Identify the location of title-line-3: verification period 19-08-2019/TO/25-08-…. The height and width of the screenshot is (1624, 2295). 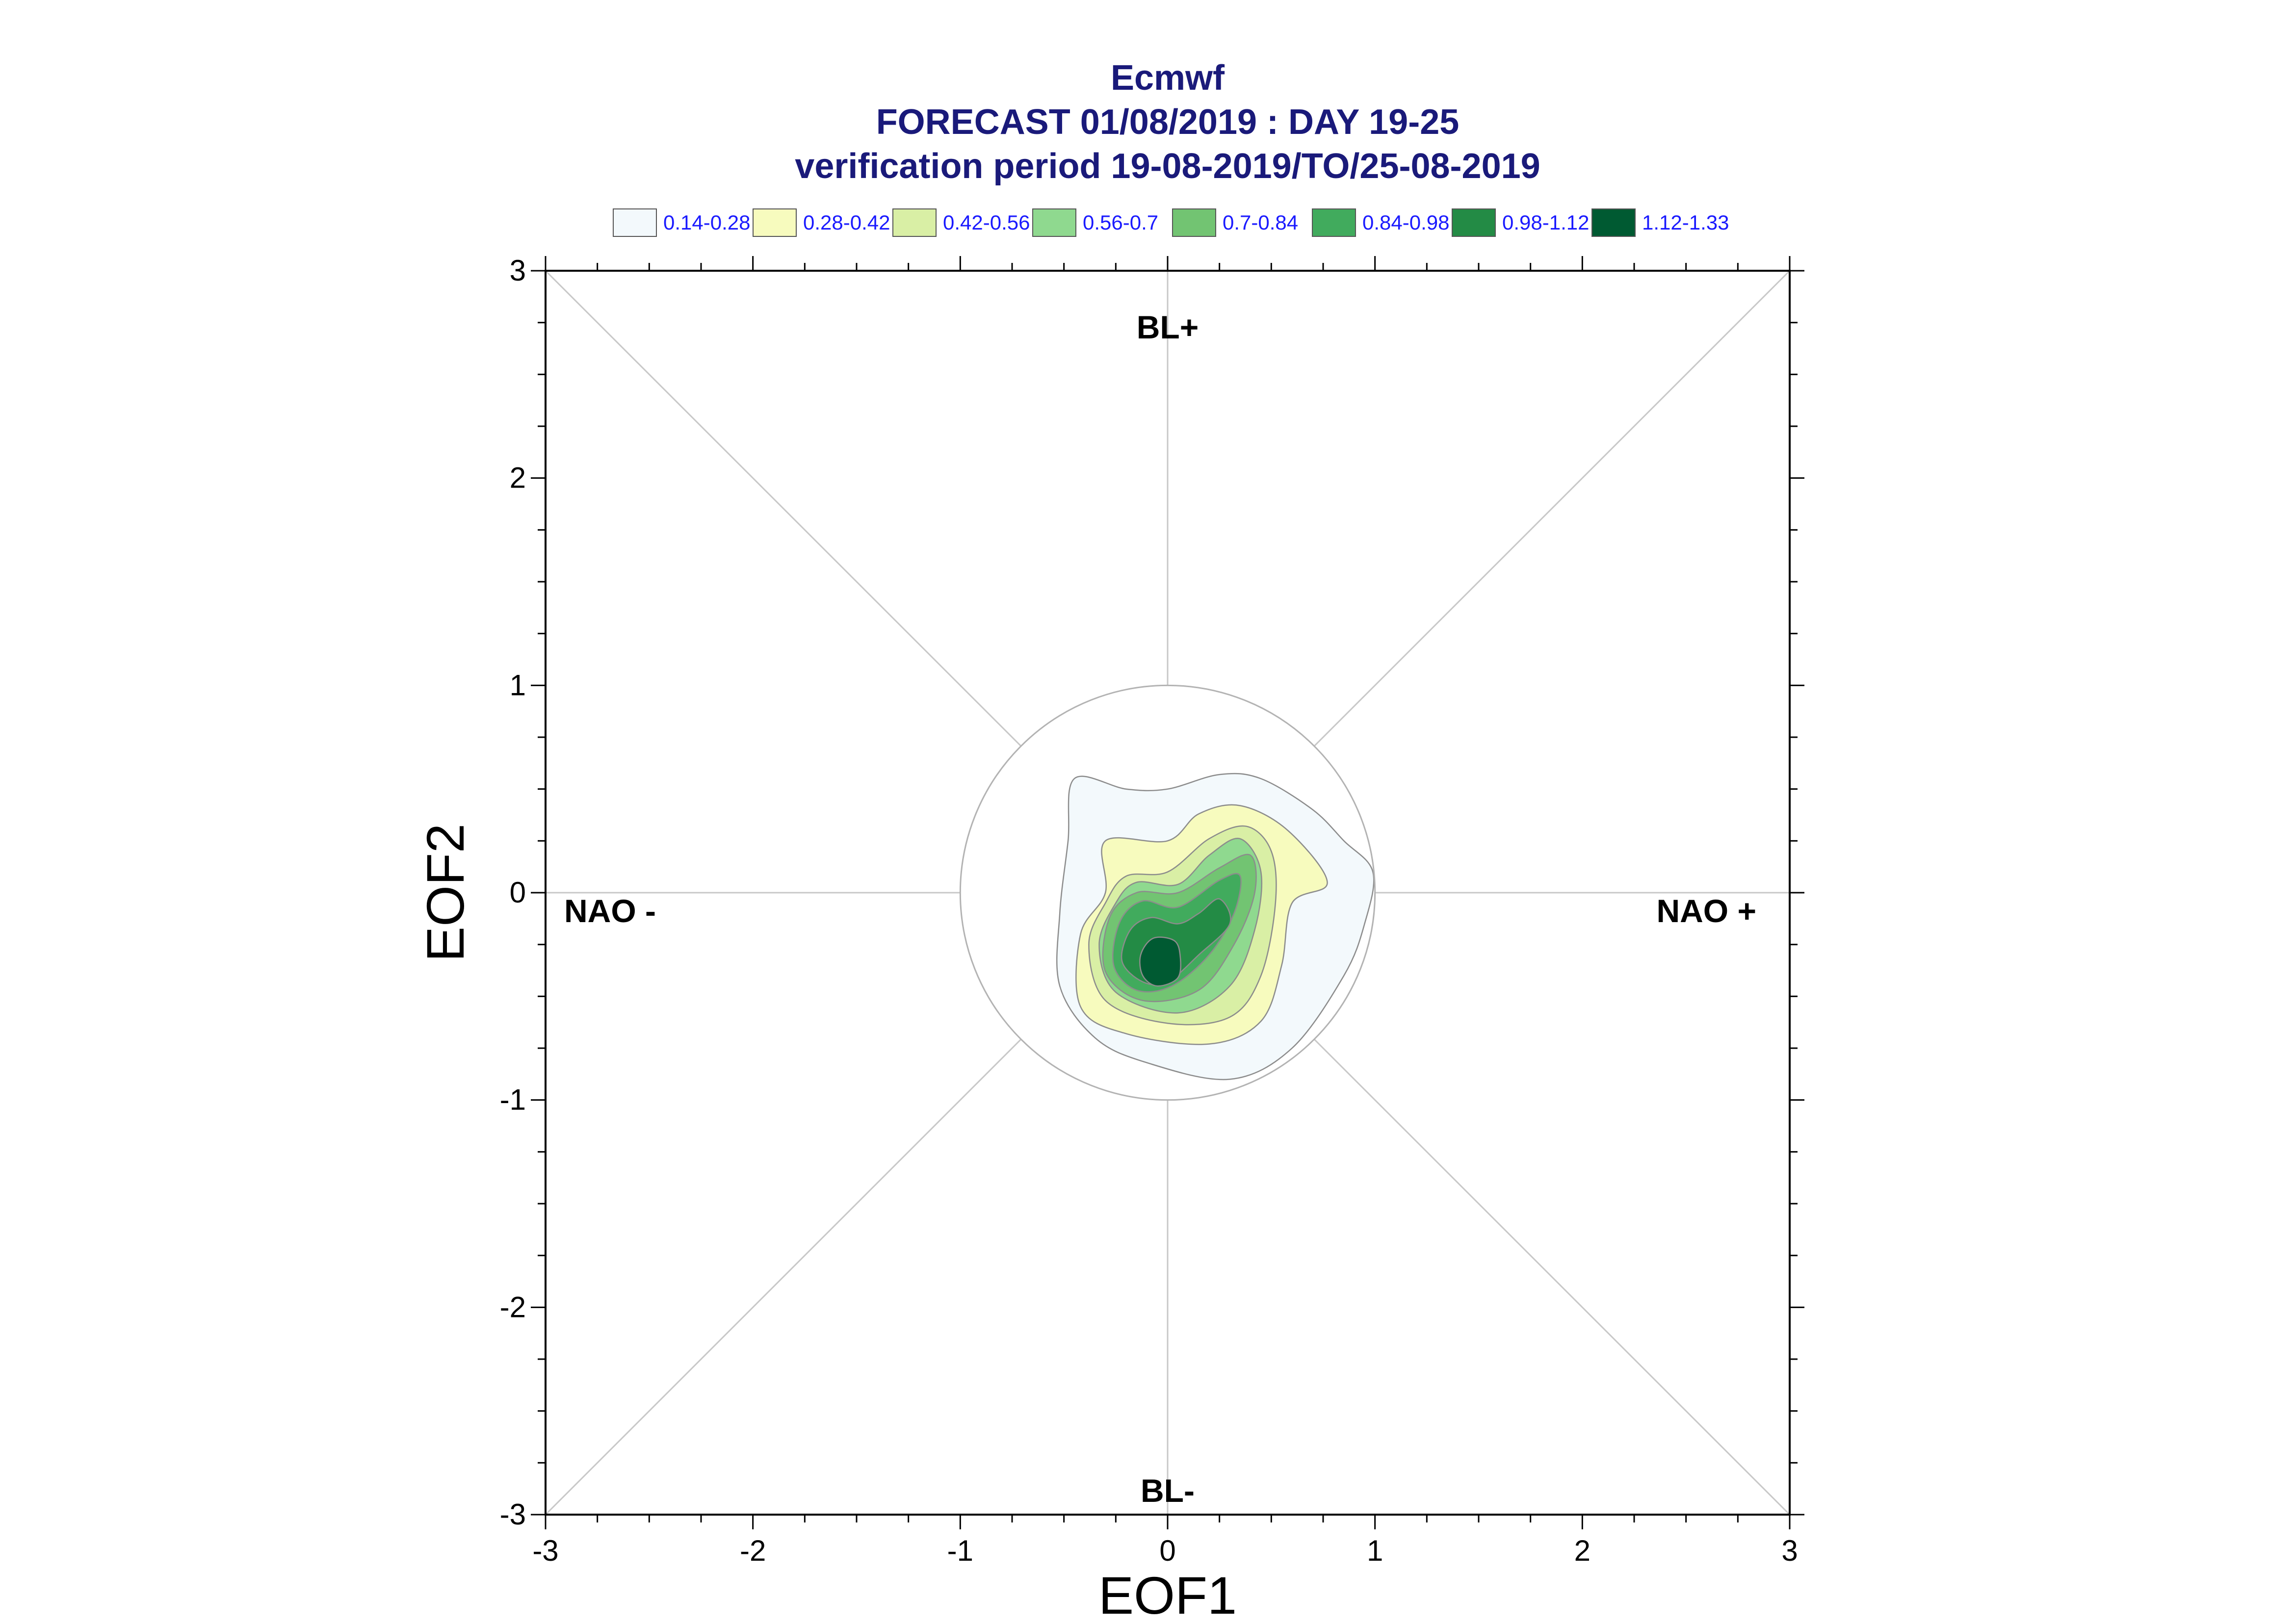
(1168, 166).